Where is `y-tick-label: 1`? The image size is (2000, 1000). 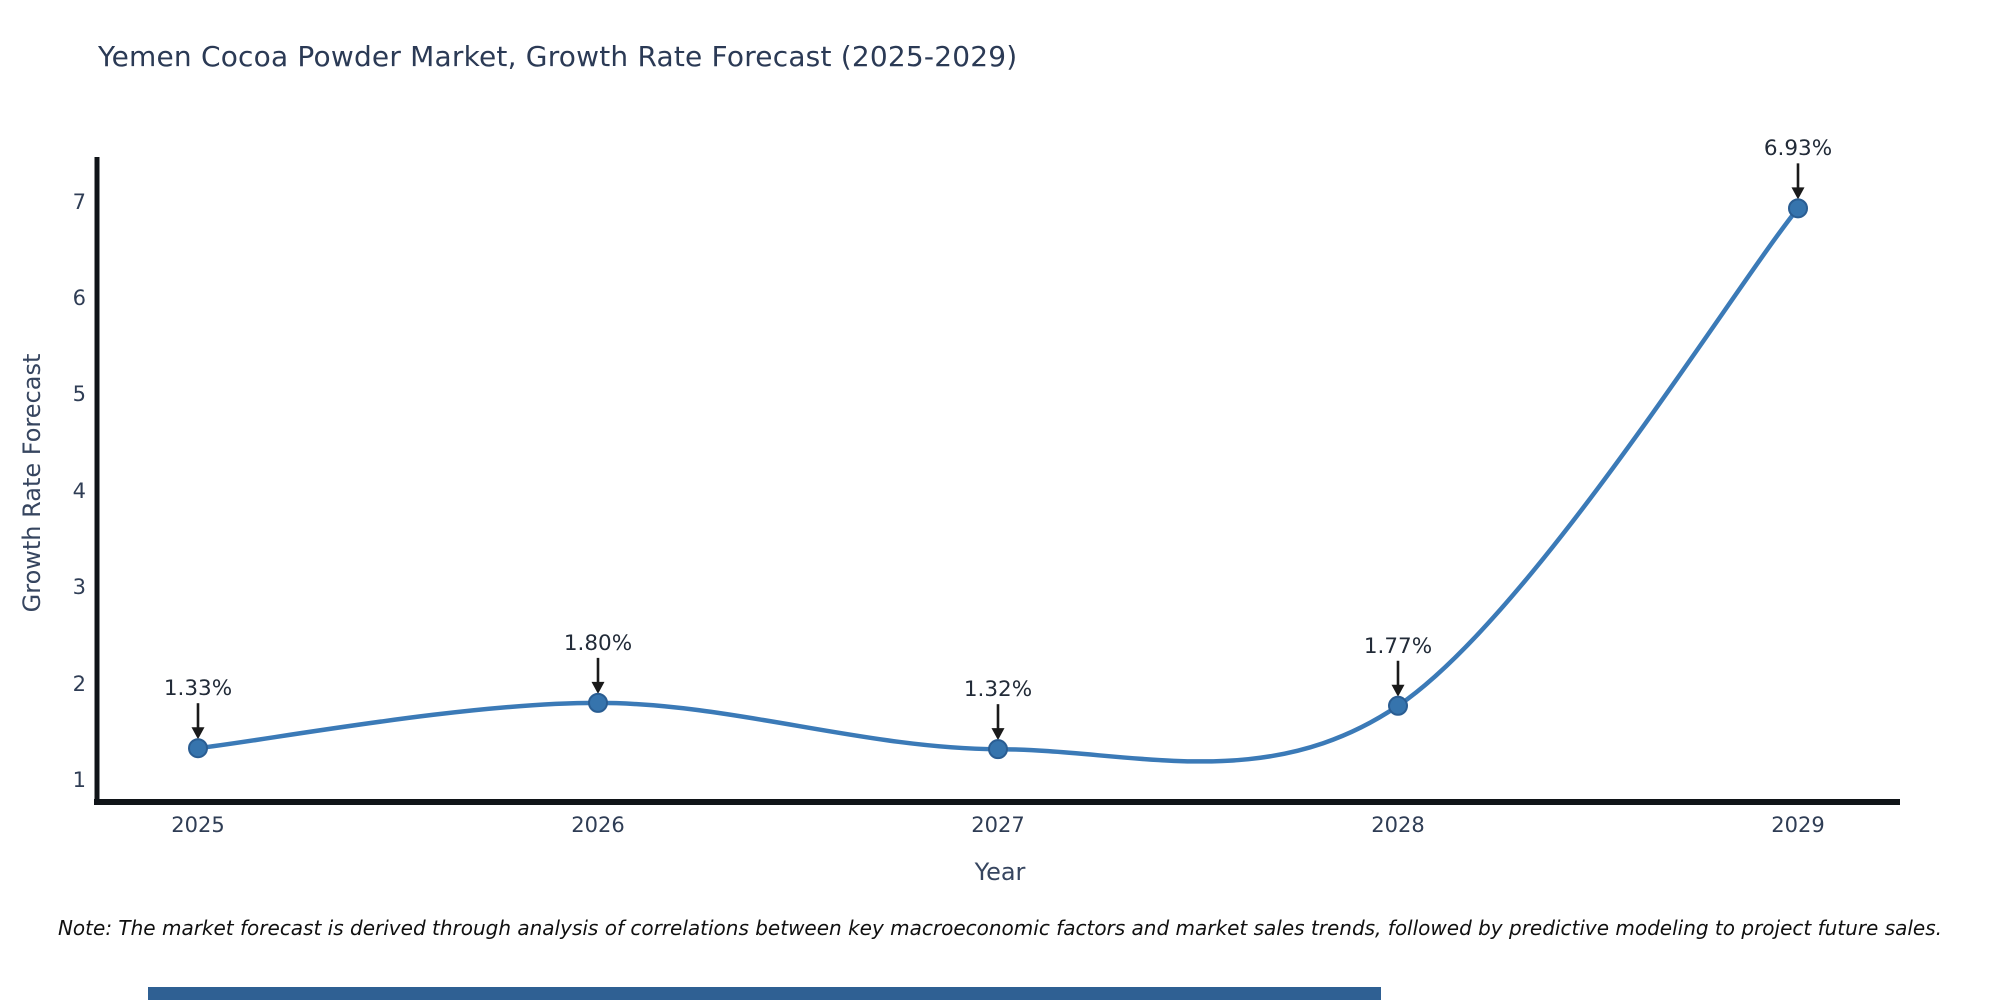
y-tick-label: 1 is located at coordinates (79, 780).